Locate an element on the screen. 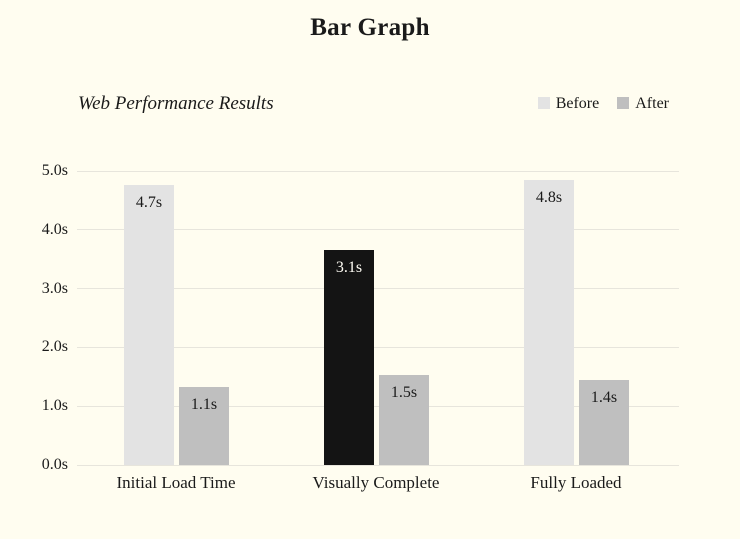  chart-subtitle: Web Performance Results is located at coordinates (176, 103).